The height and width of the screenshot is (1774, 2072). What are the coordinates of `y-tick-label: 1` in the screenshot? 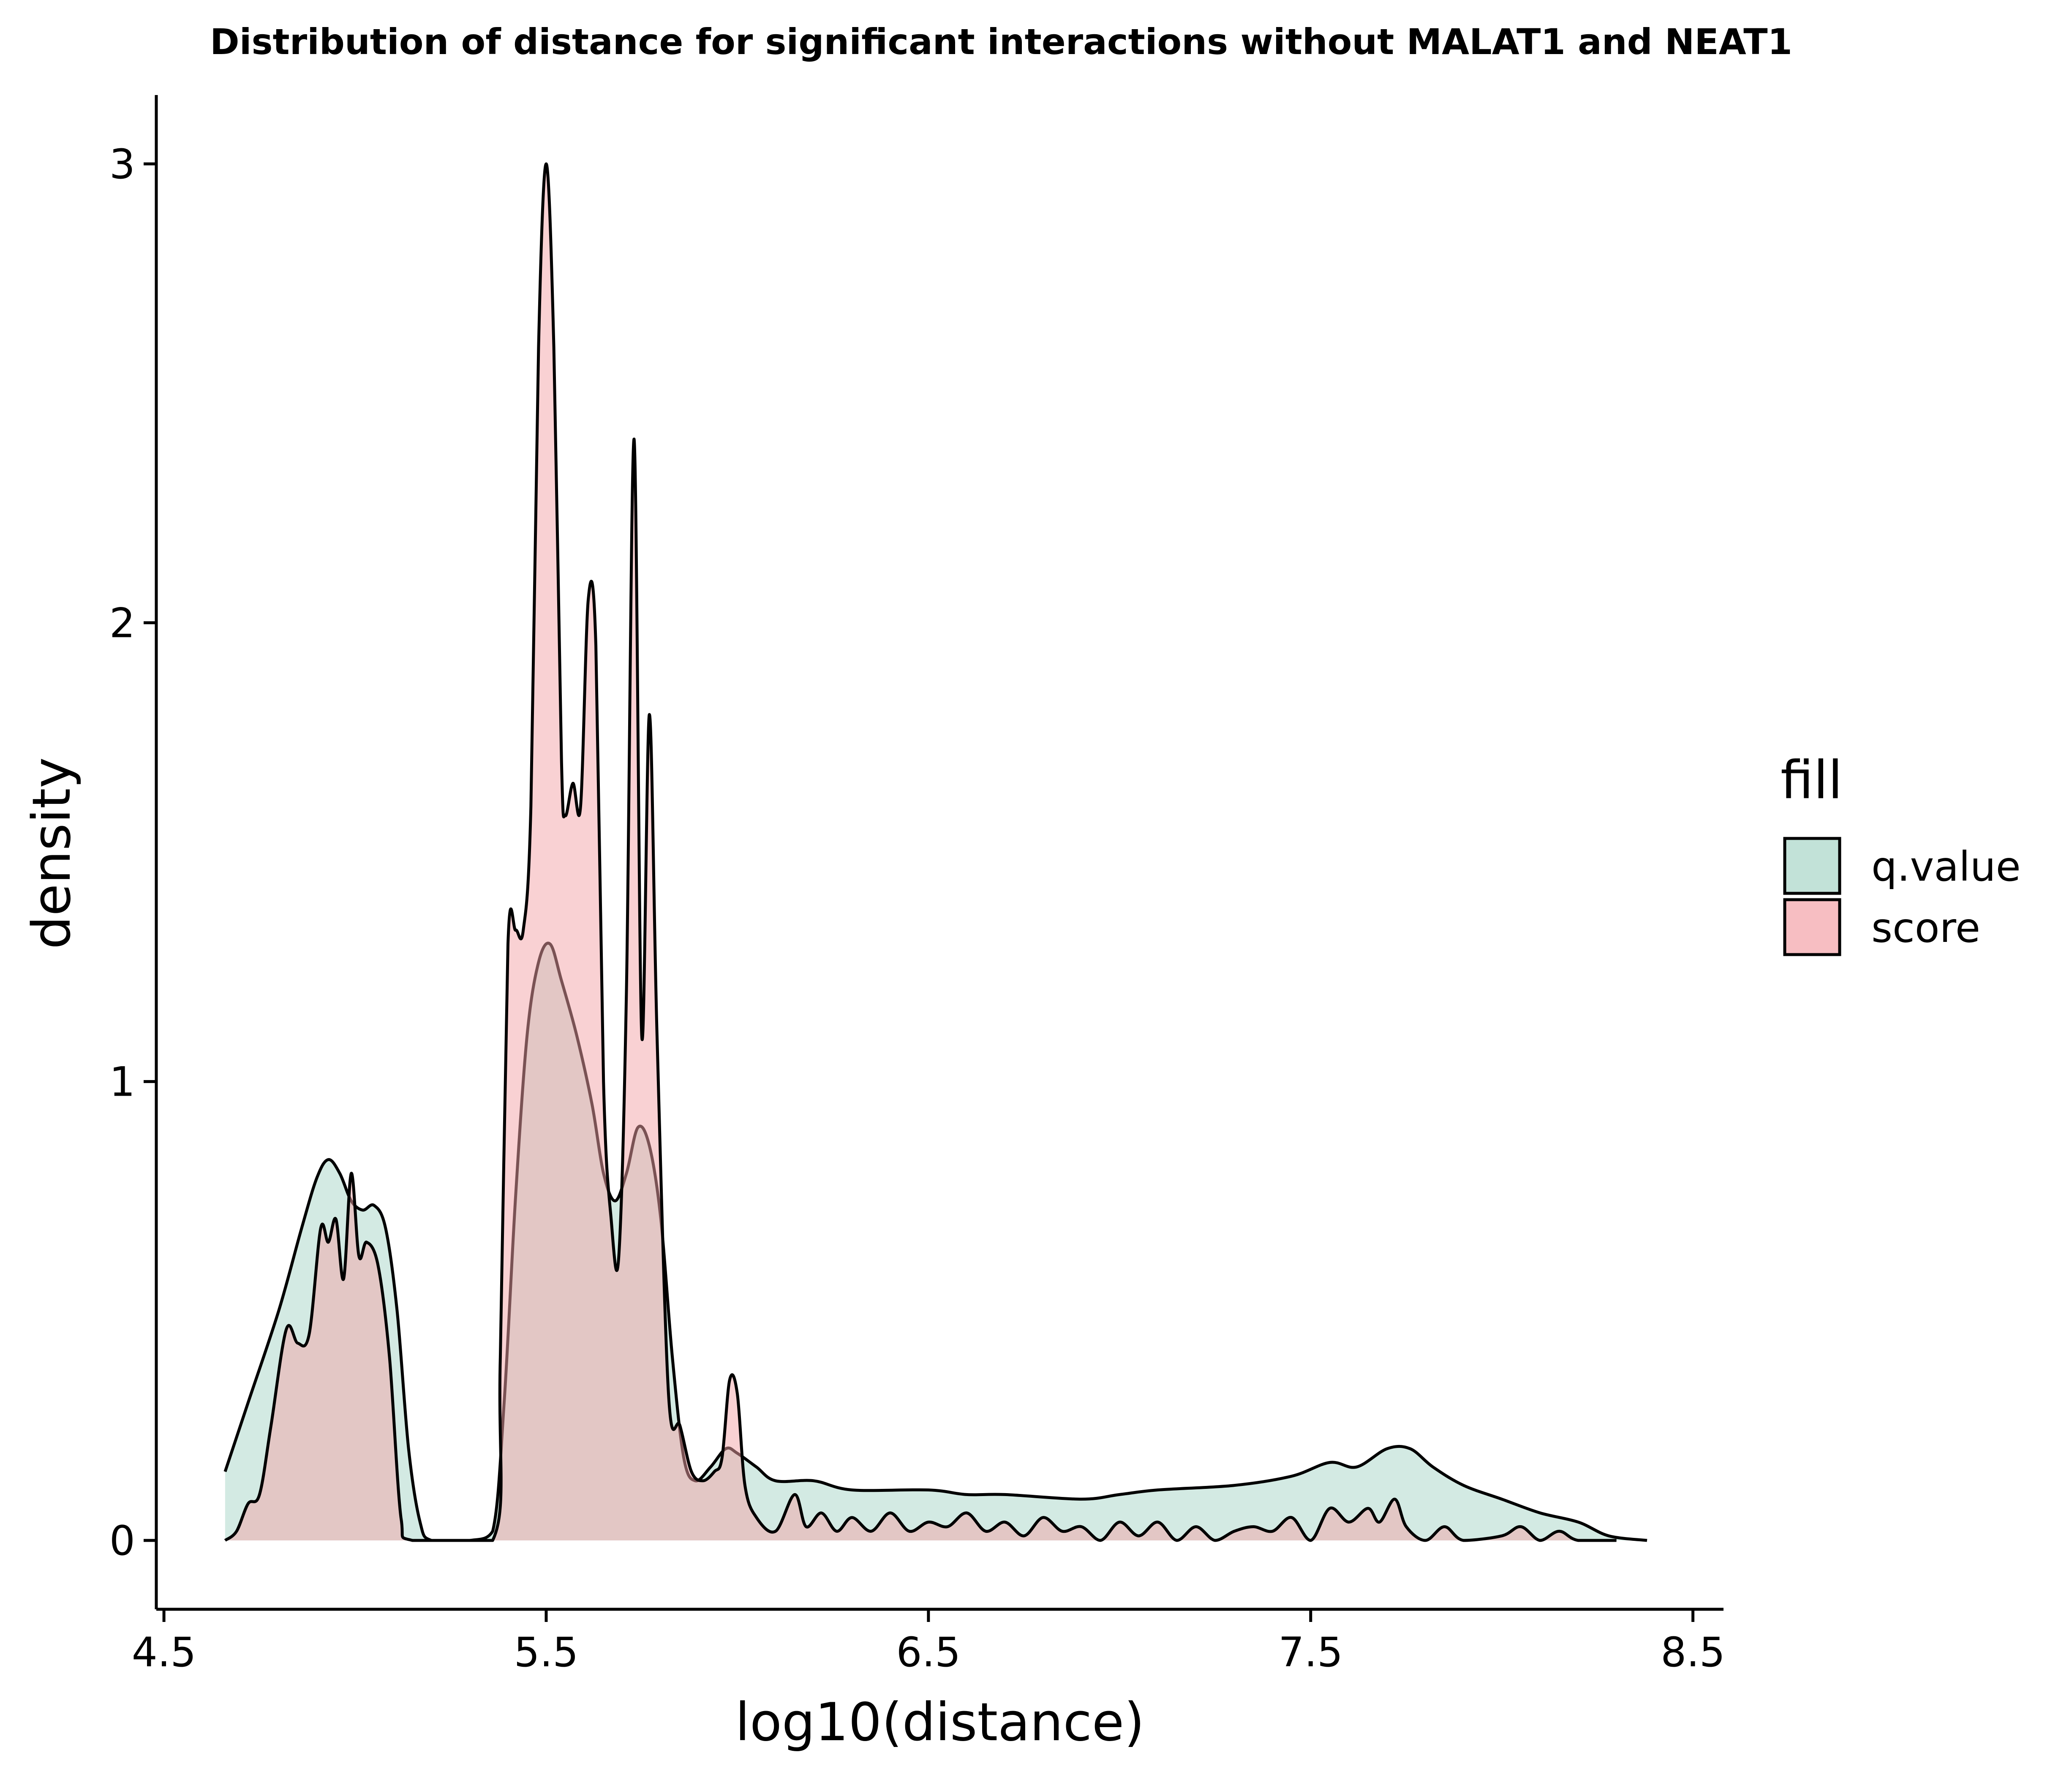 It's located at (122, 1082).